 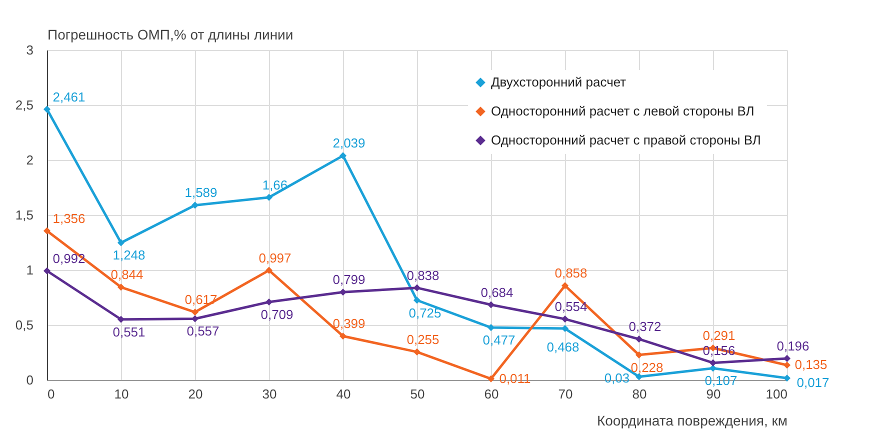 What do you see at coordinates (647, 367) in the screenshot?
I see `data-label: 0,228` at bounding box center [647, 367].